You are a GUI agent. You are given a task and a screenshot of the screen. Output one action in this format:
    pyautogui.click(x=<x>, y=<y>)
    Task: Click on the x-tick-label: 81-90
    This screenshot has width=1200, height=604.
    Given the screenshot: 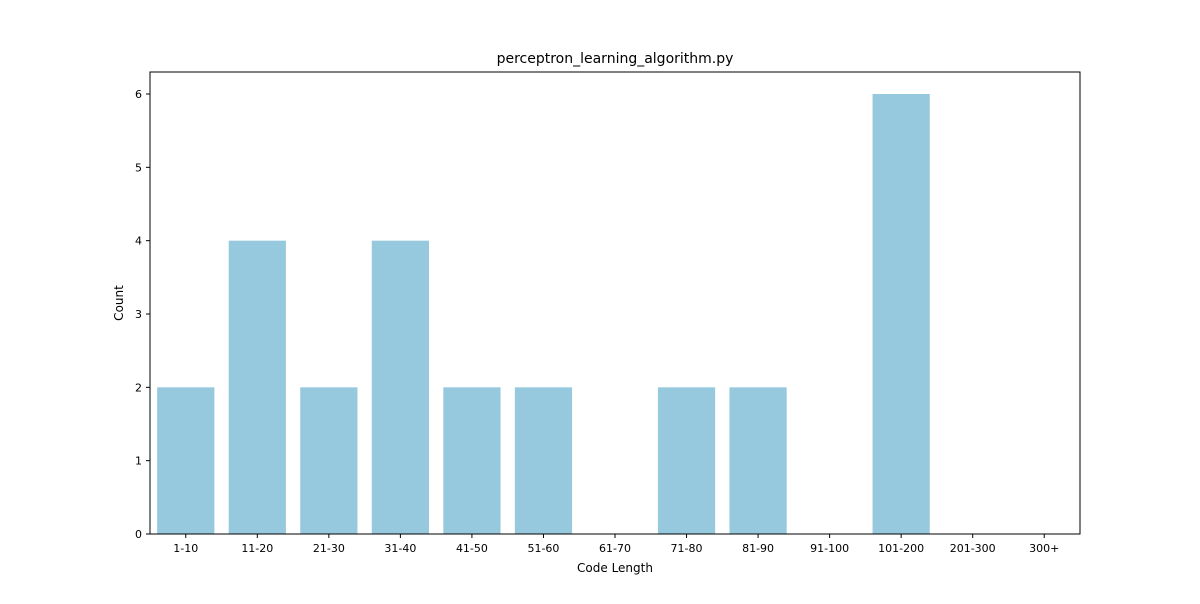 What is the action you would take?
    pyautogui.click(x=758, y=548)
    